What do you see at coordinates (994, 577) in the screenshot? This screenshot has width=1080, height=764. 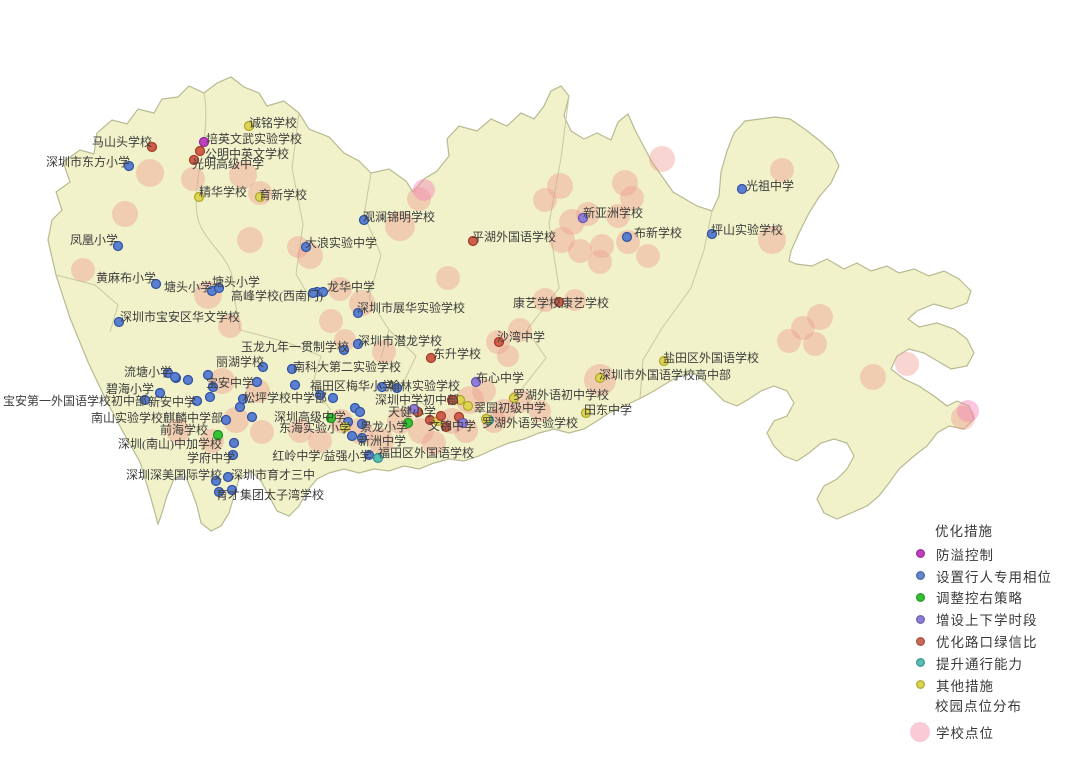 I see `legend-item-label: 设置行人专用相位` at bounding box center [994, 577].